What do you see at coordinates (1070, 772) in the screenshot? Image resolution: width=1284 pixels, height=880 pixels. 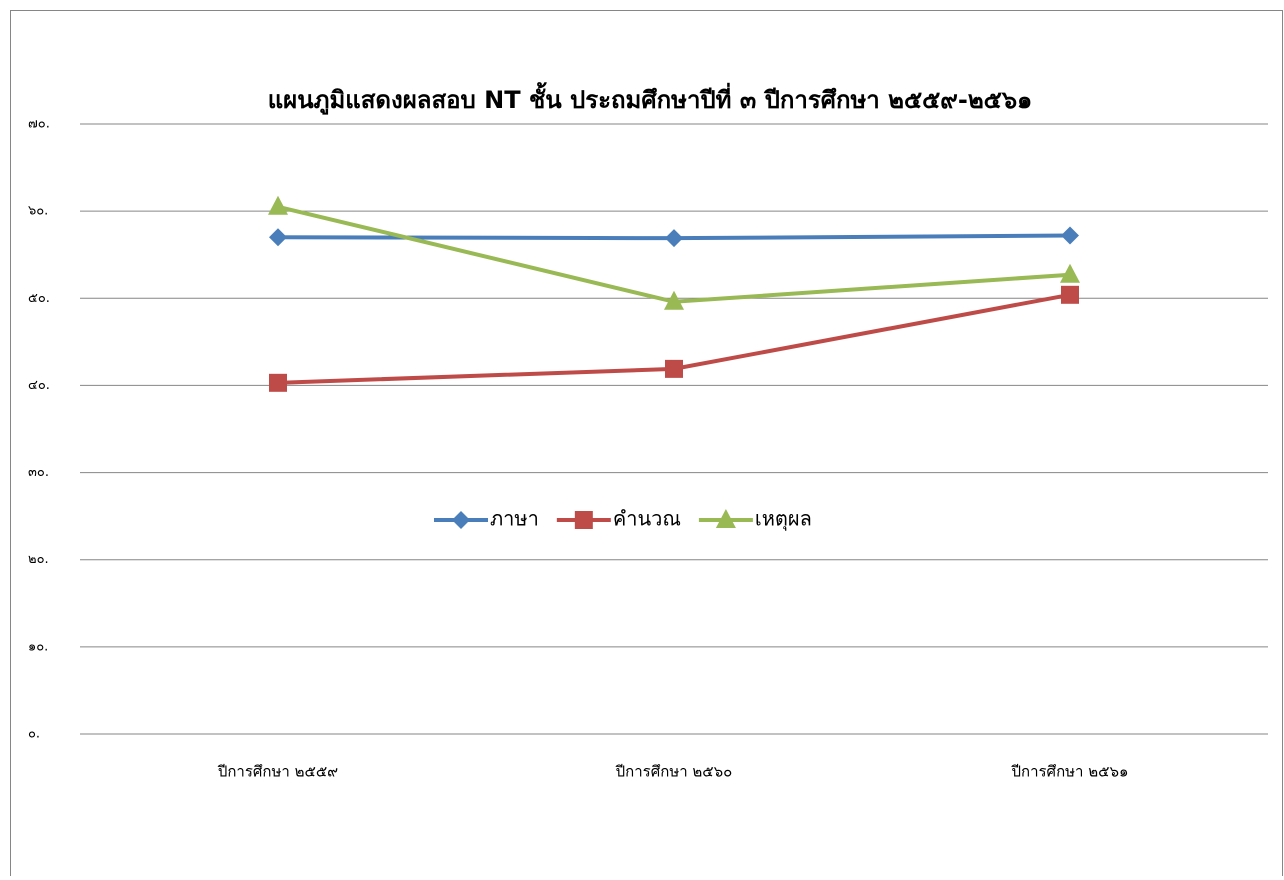 I see `x-tick-label: ปีการศึกษา ๒๕๖๑` at bounding box center [1070, 772].